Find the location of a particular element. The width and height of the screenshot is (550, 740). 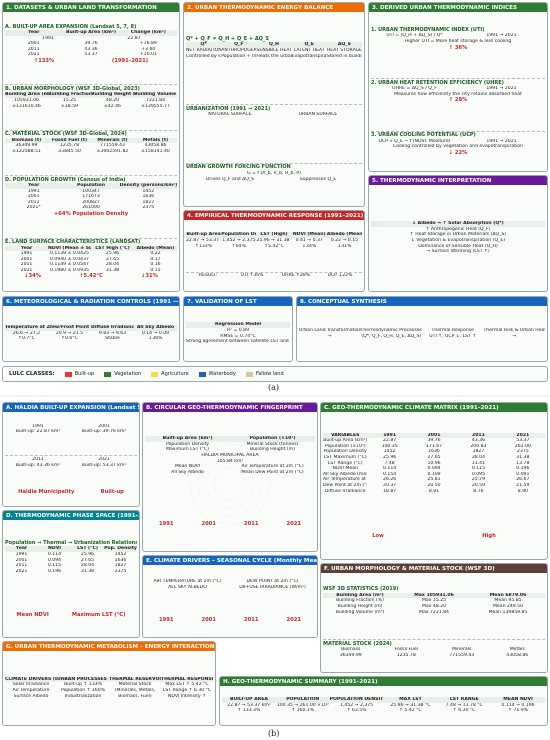

cell: ±3002591.82 is located at coordinates (112, 151).